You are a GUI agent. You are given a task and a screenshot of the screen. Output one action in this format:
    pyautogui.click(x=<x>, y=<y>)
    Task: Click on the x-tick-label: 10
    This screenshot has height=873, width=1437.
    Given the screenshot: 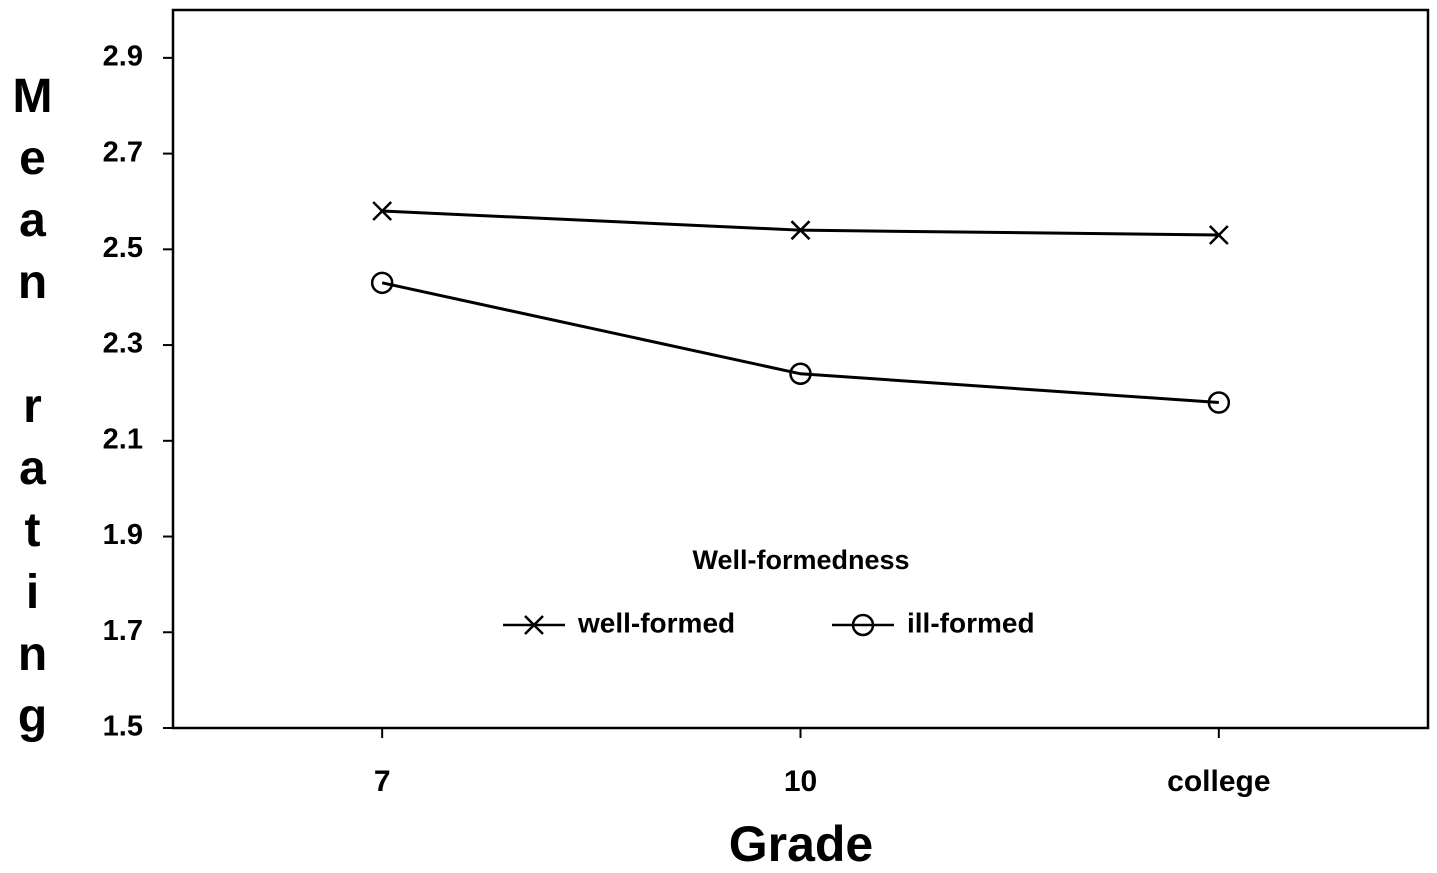 What is the action you would take?
    pyautogui.click(x=800, y=781)
    